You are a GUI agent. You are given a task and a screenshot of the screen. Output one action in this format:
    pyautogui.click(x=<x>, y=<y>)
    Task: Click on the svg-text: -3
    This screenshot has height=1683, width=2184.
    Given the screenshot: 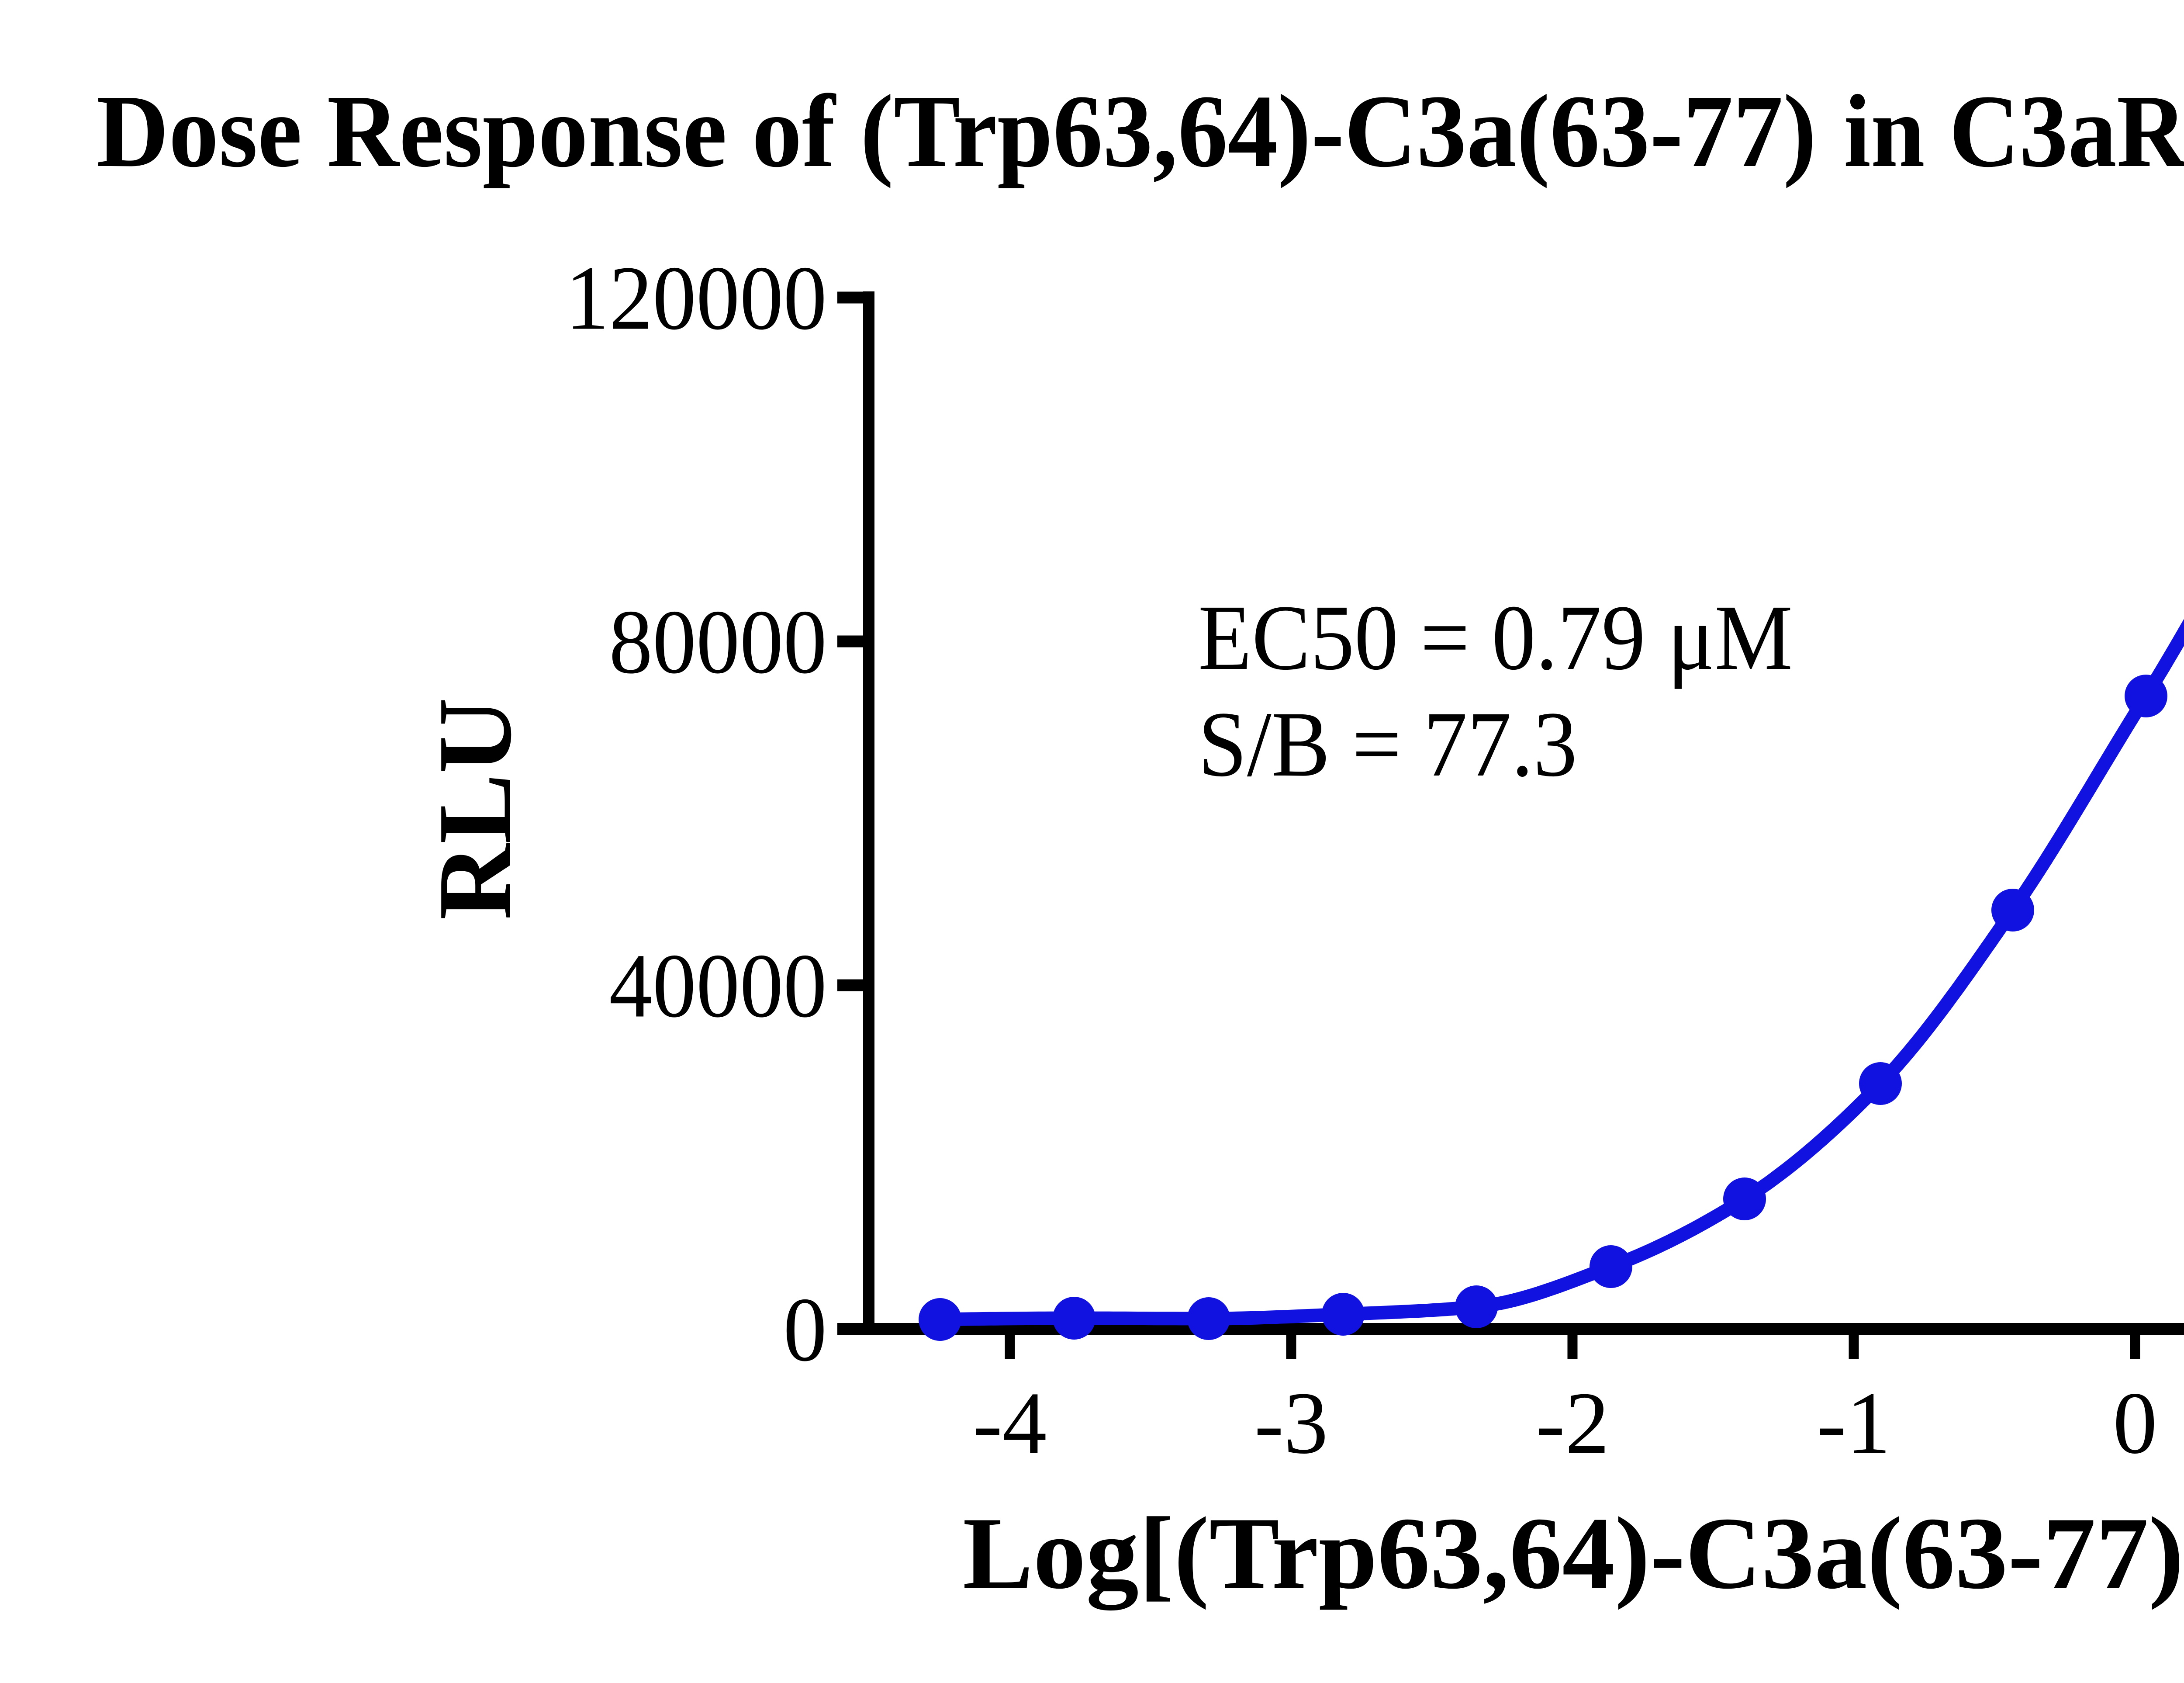 What is the action you would take?
    pyautogui.click(x=1291, y=1423)
    